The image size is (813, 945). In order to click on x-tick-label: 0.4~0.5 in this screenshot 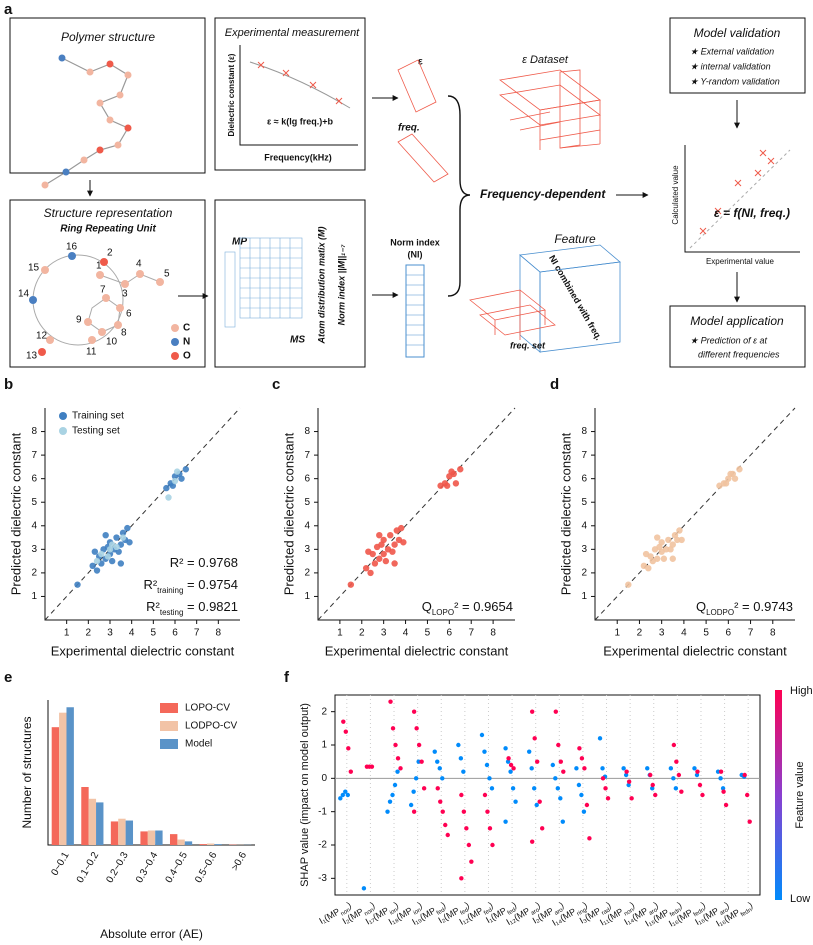, I will do `click(177, 867)`.